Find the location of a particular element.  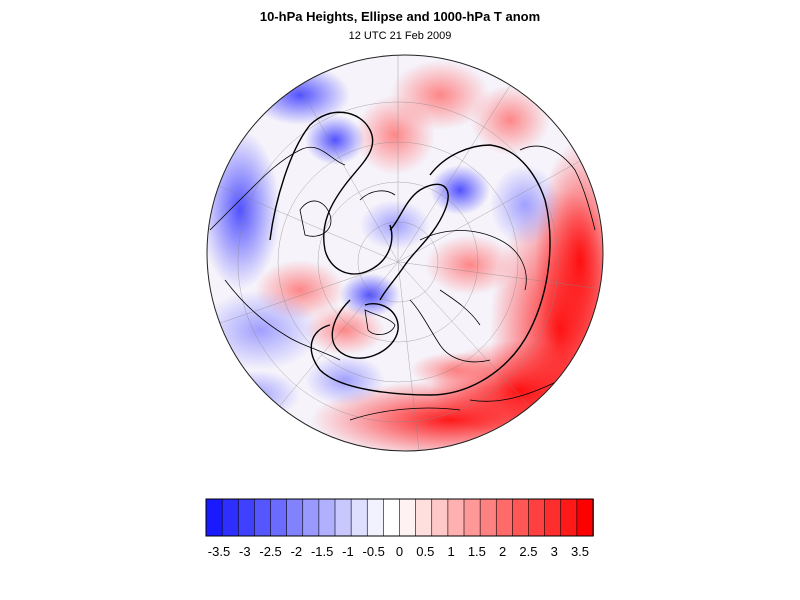

colorbar-tick-label: -1 is located at coordinates (348, 551).